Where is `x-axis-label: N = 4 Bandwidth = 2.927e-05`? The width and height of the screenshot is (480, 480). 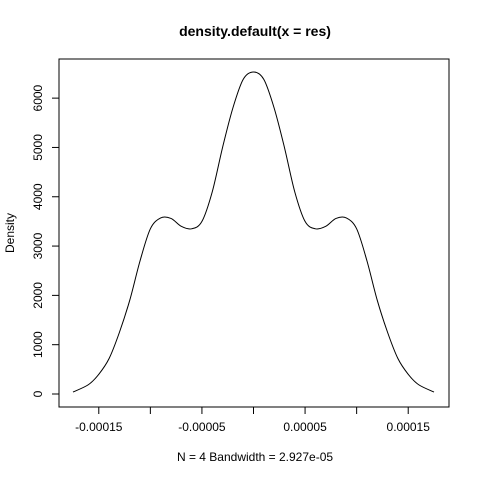 x-axis-label: N = 4 Bandwidth = 2.927e-05 is located at coordinates (255, 457).